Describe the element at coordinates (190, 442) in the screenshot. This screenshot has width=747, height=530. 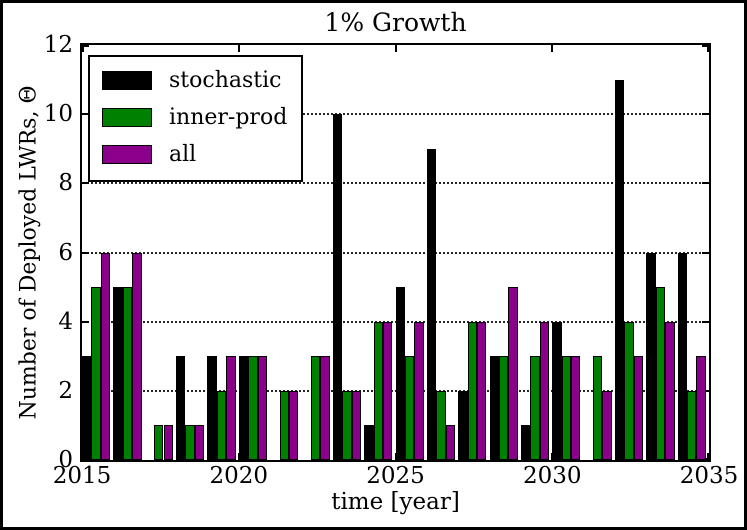
I see `bar-inner-prod-2018` at that location.